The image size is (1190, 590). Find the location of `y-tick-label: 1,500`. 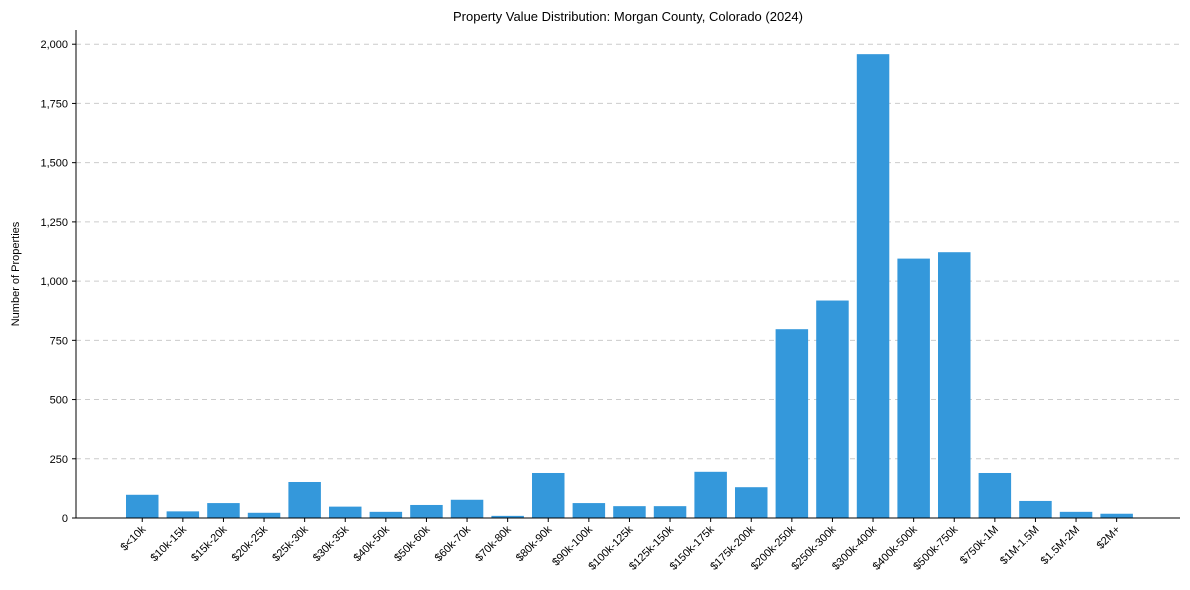

y-tick-label: 1,500 is located at coordinates (54, 164).